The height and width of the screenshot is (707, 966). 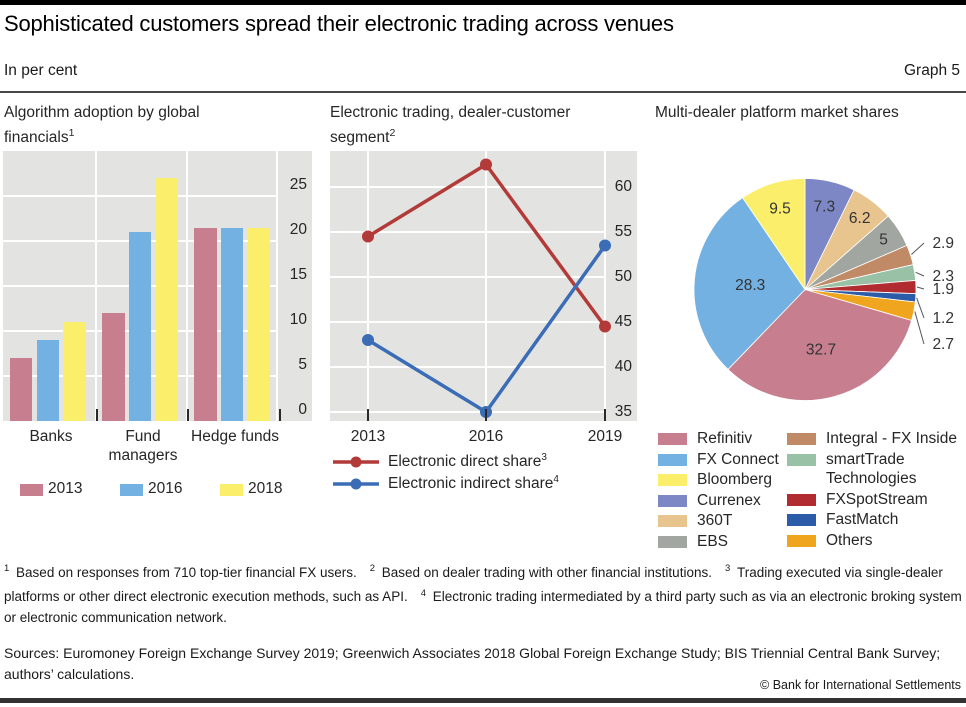 I want to click on copyright: © Bank for International Settlements, so click(x=860, y=685).